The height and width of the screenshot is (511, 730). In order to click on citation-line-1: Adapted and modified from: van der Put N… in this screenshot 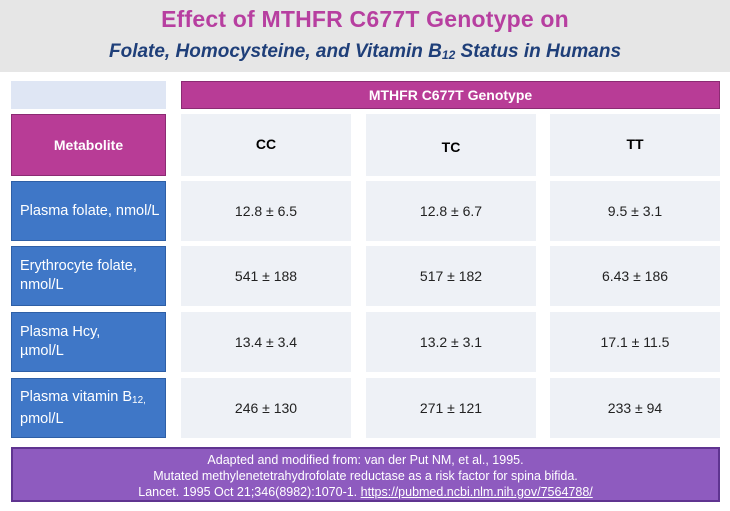, I will do `click(365, 460)`.